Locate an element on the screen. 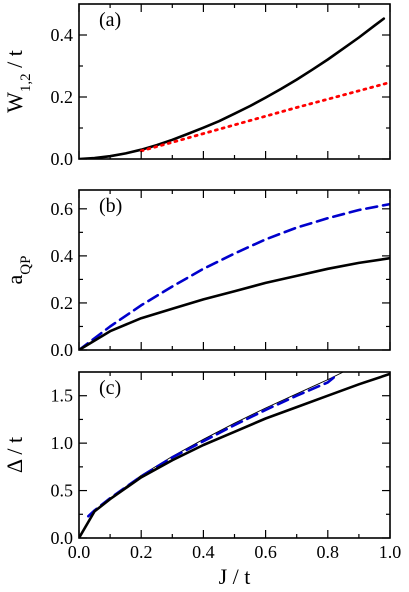 This screenshot has height=592, width=409. y-tick-label: 1.0 is located at coordinates (62, 443).